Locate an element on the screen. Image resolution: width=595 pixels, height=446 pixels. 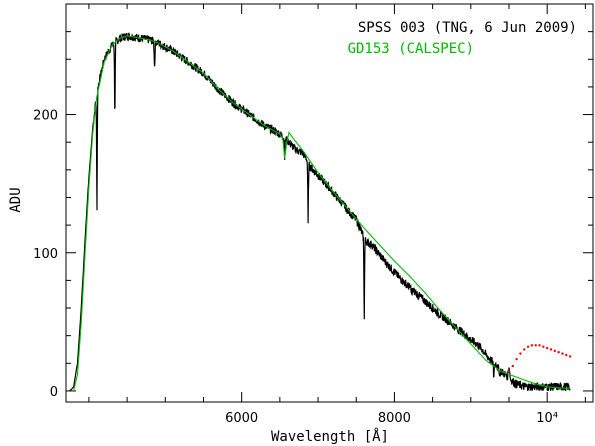
y-tick-label: 0 is located at coordinates (54, 392).